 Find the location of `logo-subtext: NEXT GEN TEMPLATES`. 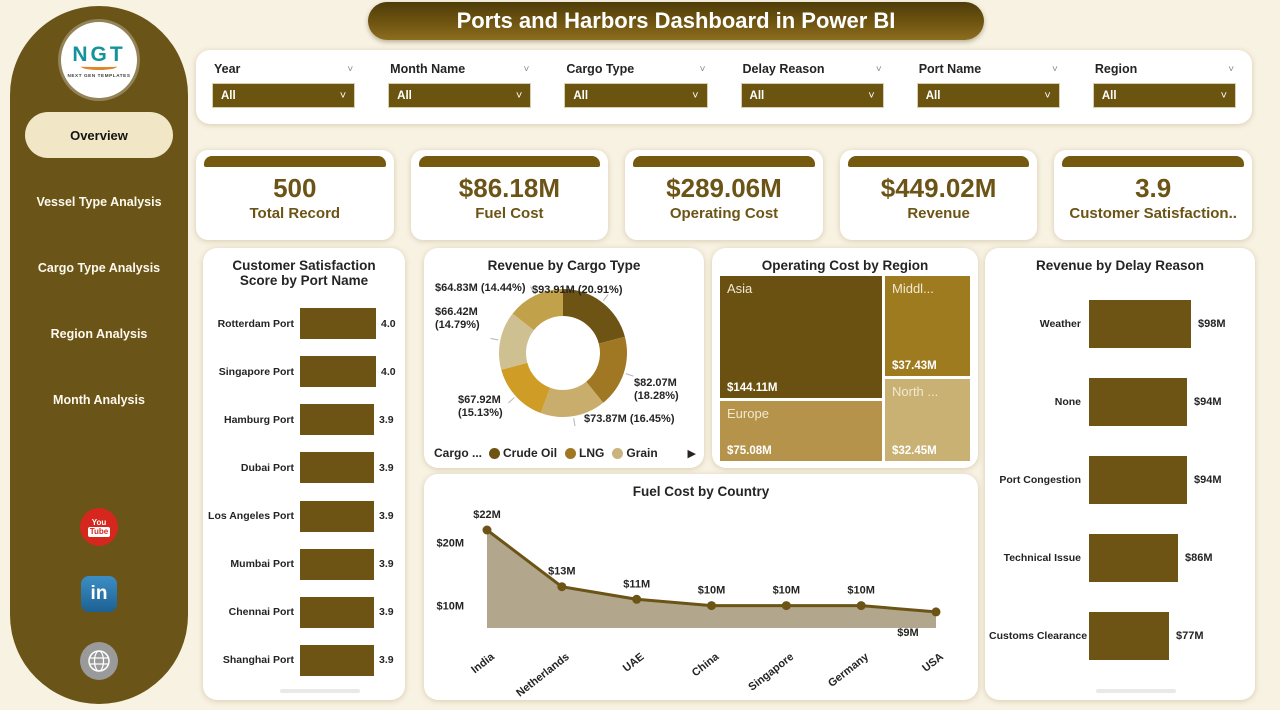

logo-subtext: NEXT GEN TEMPLATES is located at coordinates (99, 75).